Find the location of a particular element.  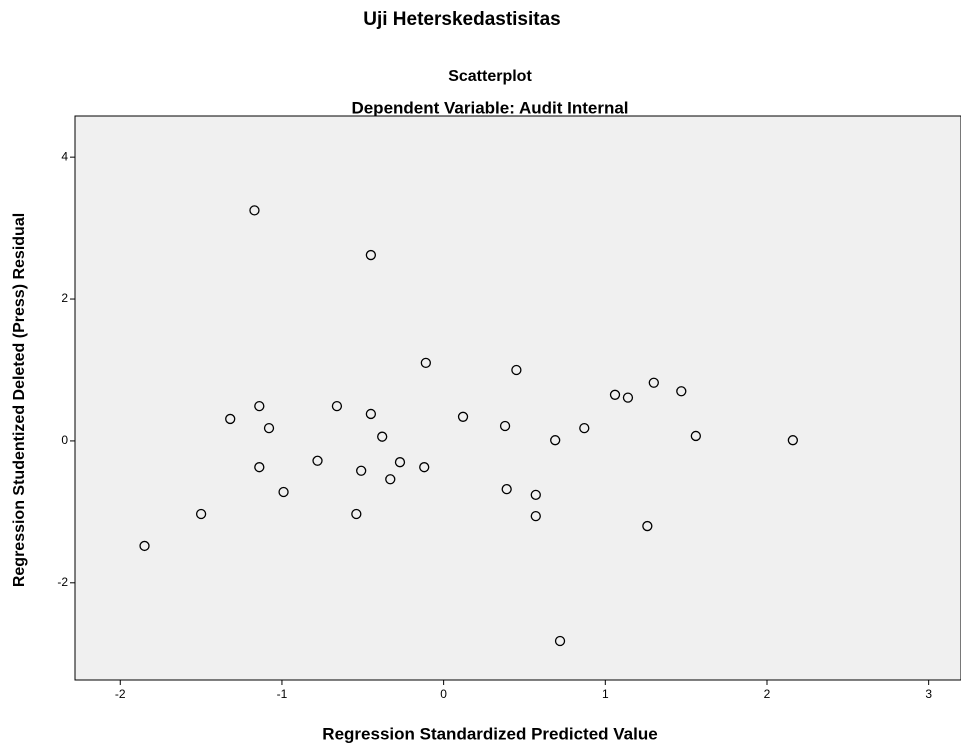

x-tick-label: 3 is located at coordinates (928, 694).